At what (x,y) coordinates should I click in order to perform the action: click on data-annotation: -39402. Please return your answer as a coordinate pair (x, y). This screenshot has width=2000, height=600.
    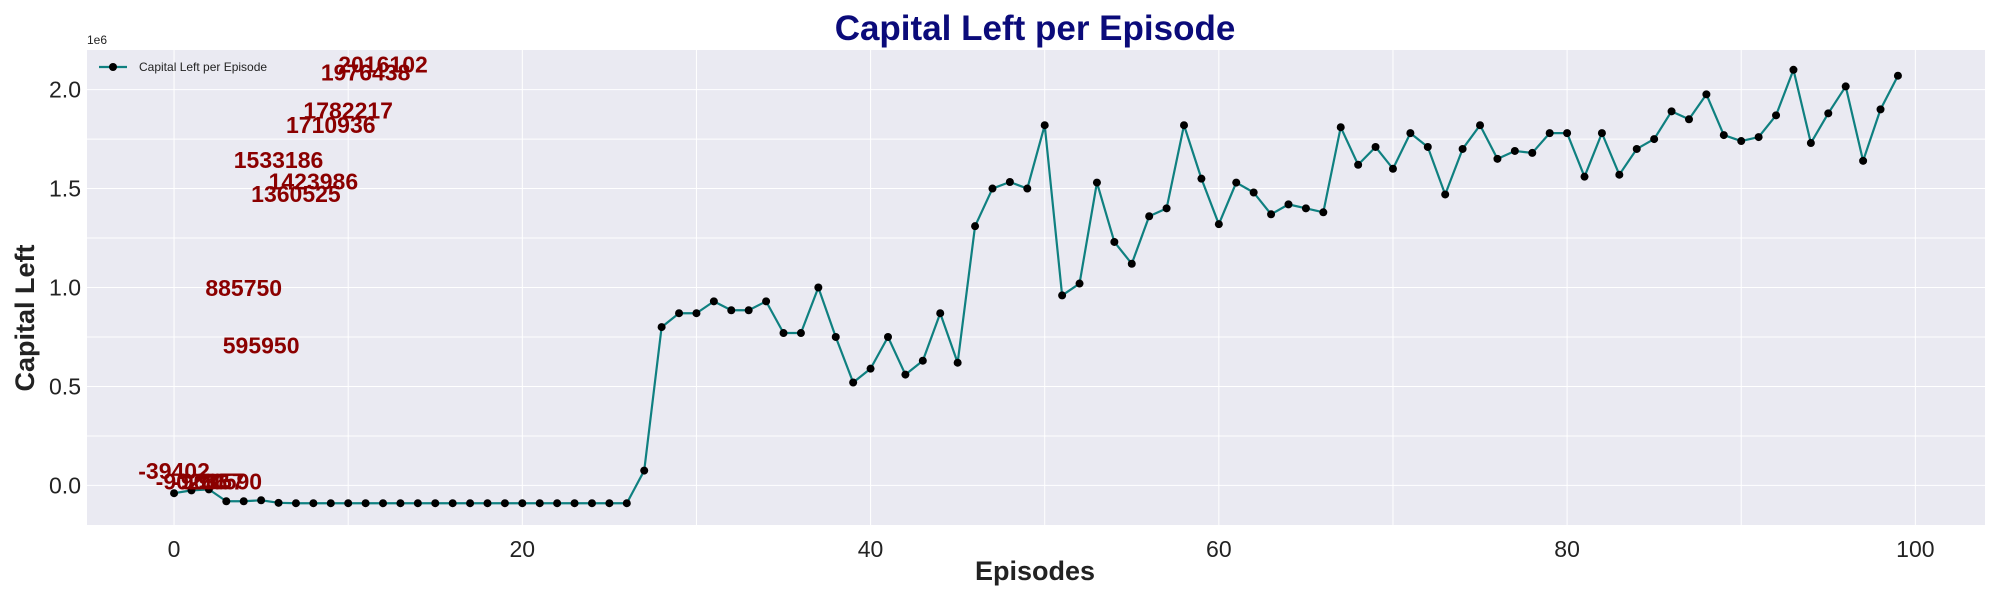
    Looking at the image, I should click on (174, 471).